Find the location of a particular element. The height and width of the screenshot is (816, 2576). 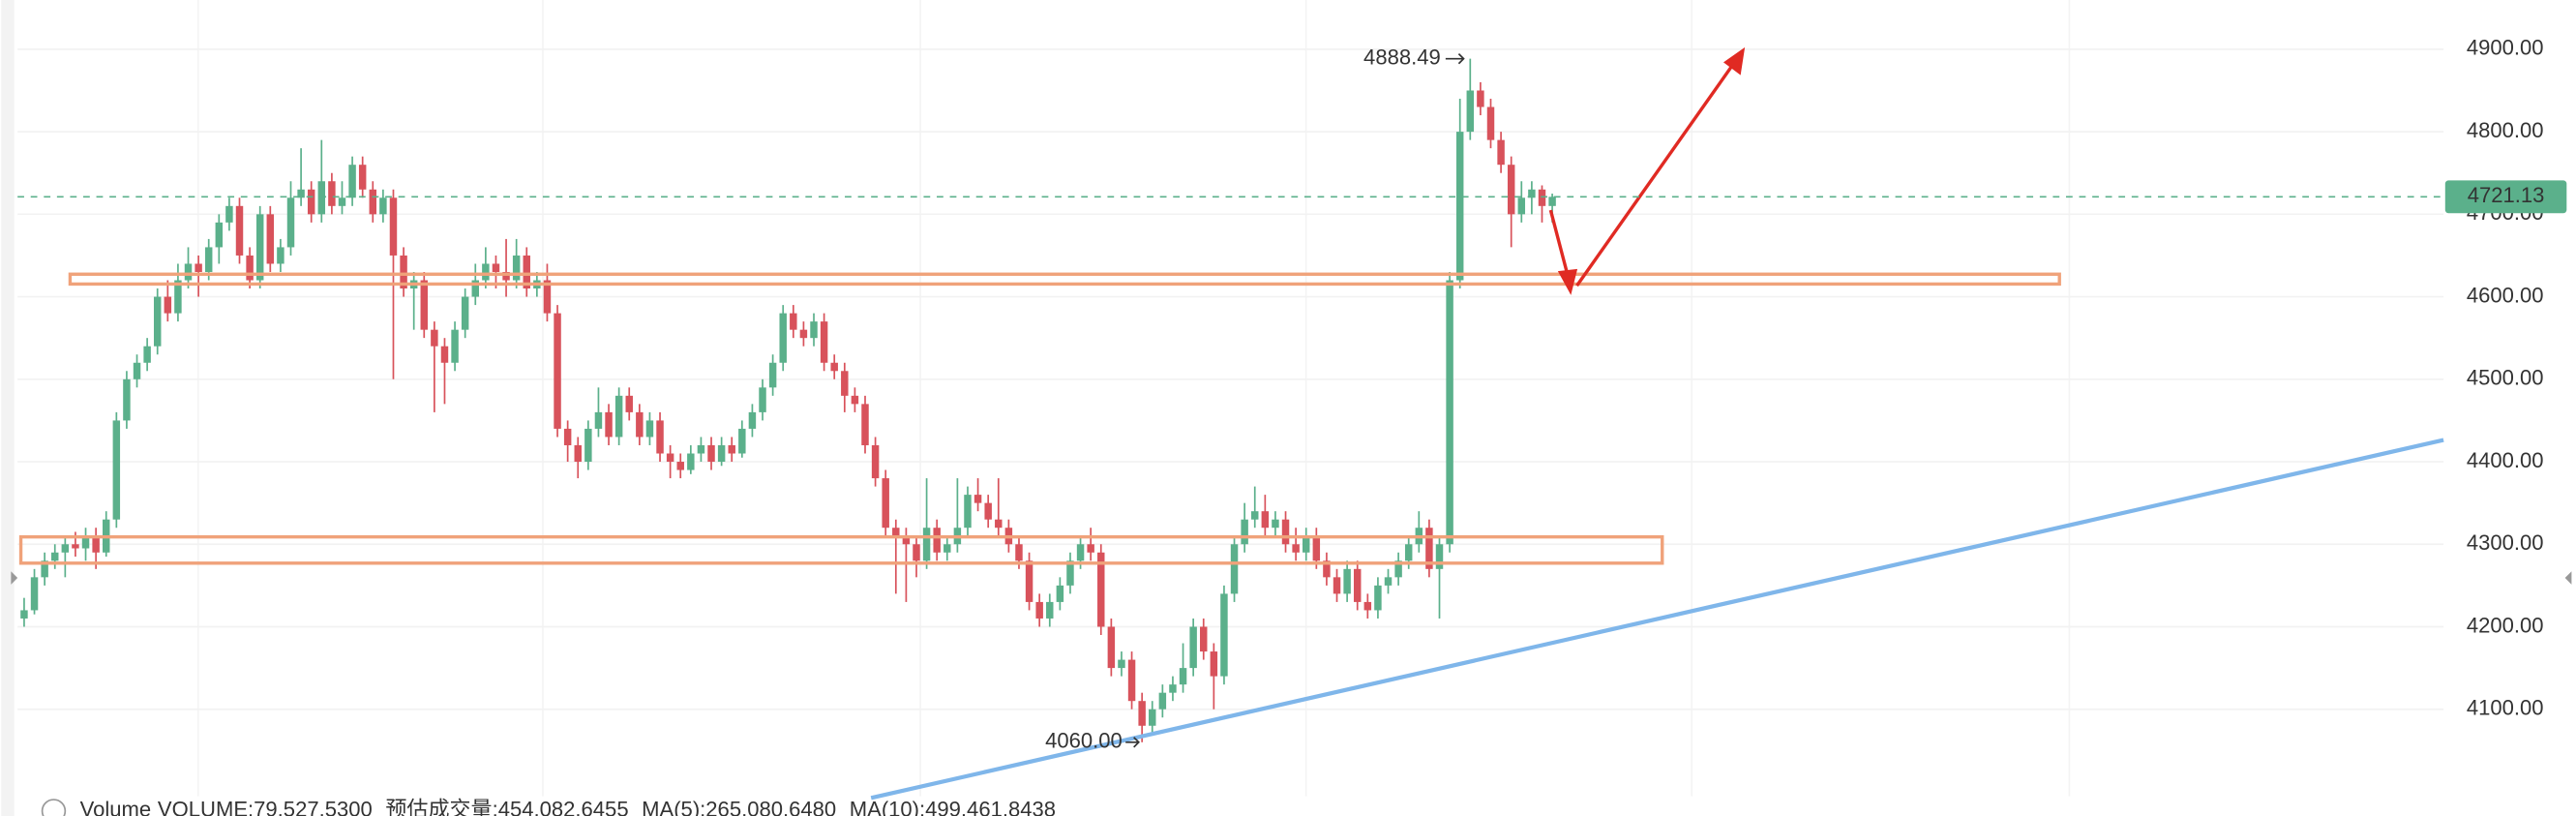

volume-legend-item: MA(10):499,461.8438 is located at coordinates (953, 807).